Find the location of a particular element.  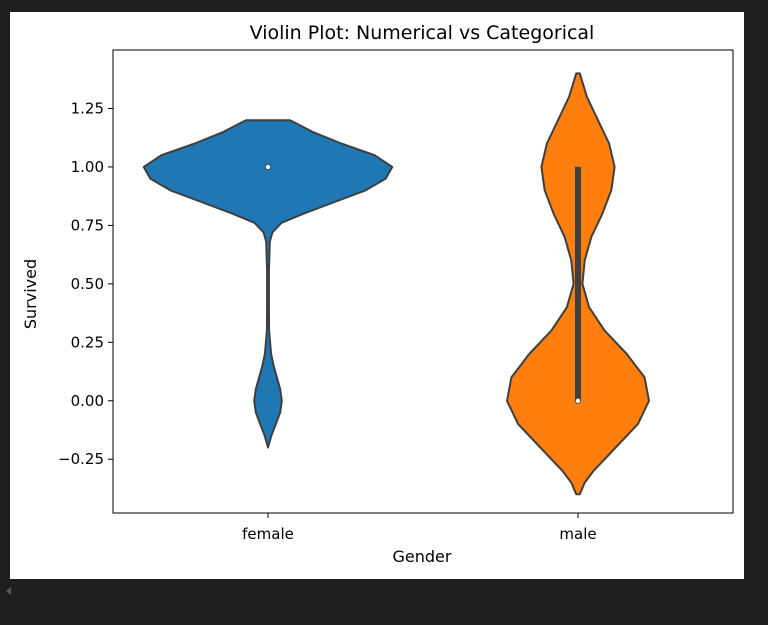

chart-title: Violin Plot: Numerical vs Categorical is located at coordinates (422, 33).